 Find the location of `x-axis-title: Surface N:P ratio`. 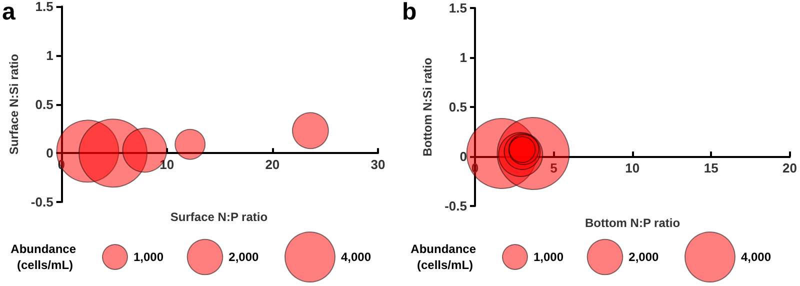

x-axis-title: Surface N:P ratio is located at coordinates (219, 217).